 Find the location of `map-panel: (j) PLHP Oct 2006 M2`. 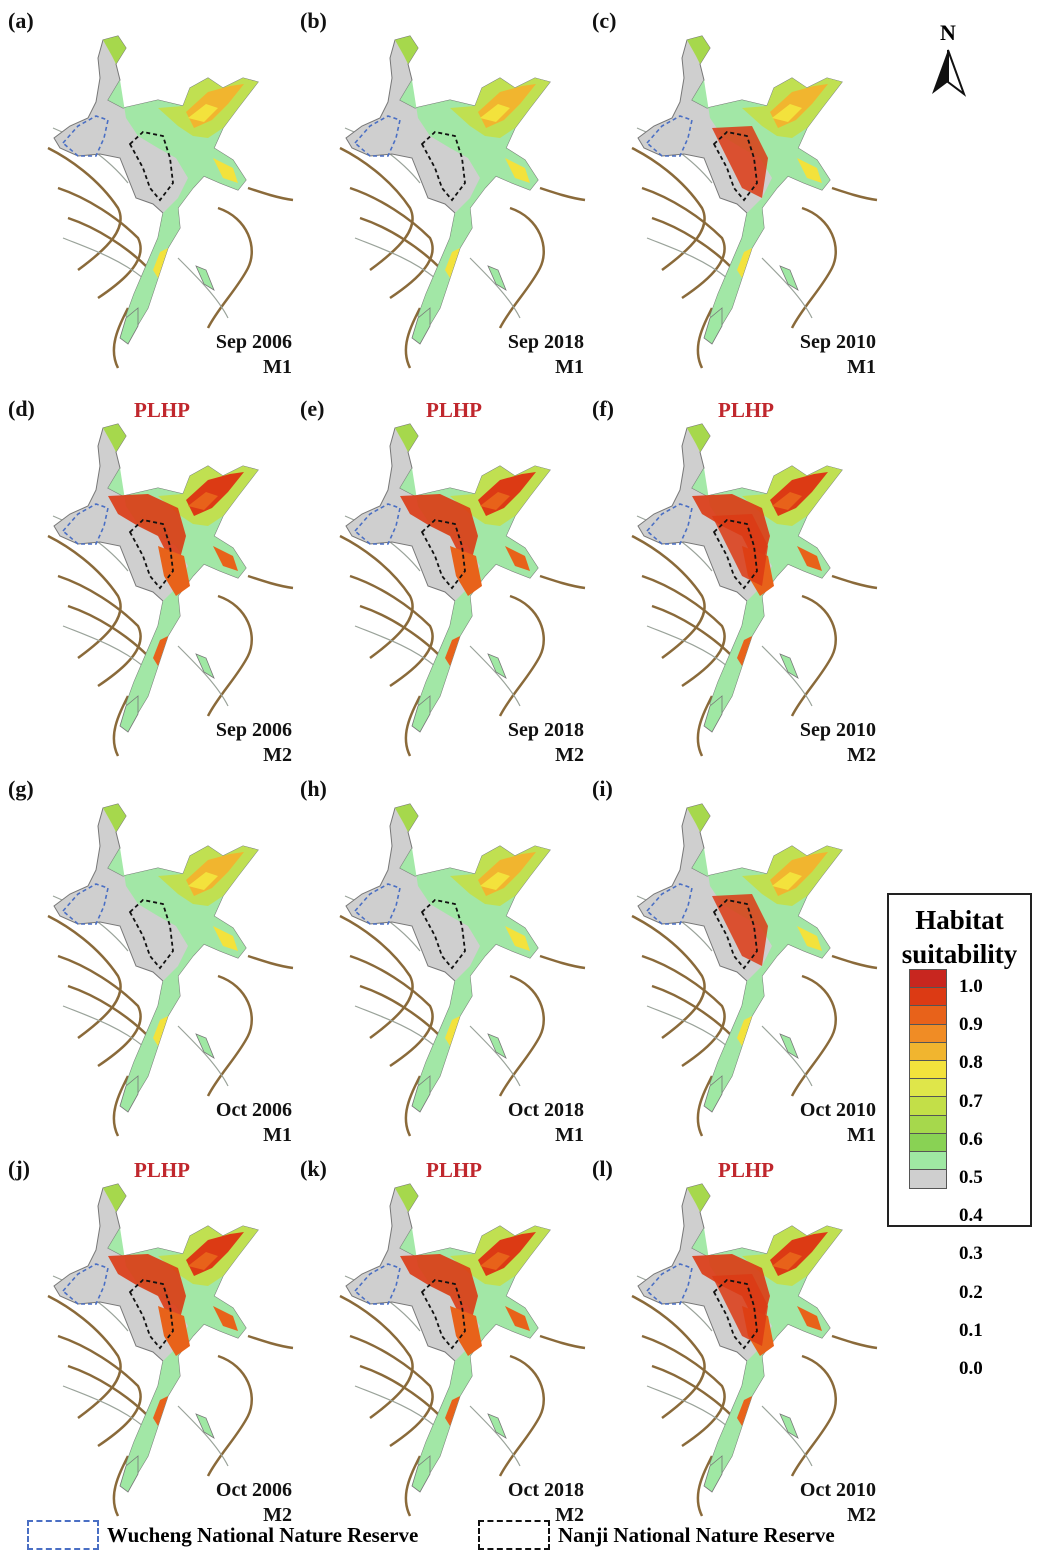

map-panel: (j) PLHP Oct 2006 M2 is located at coordinates (153, 1346).